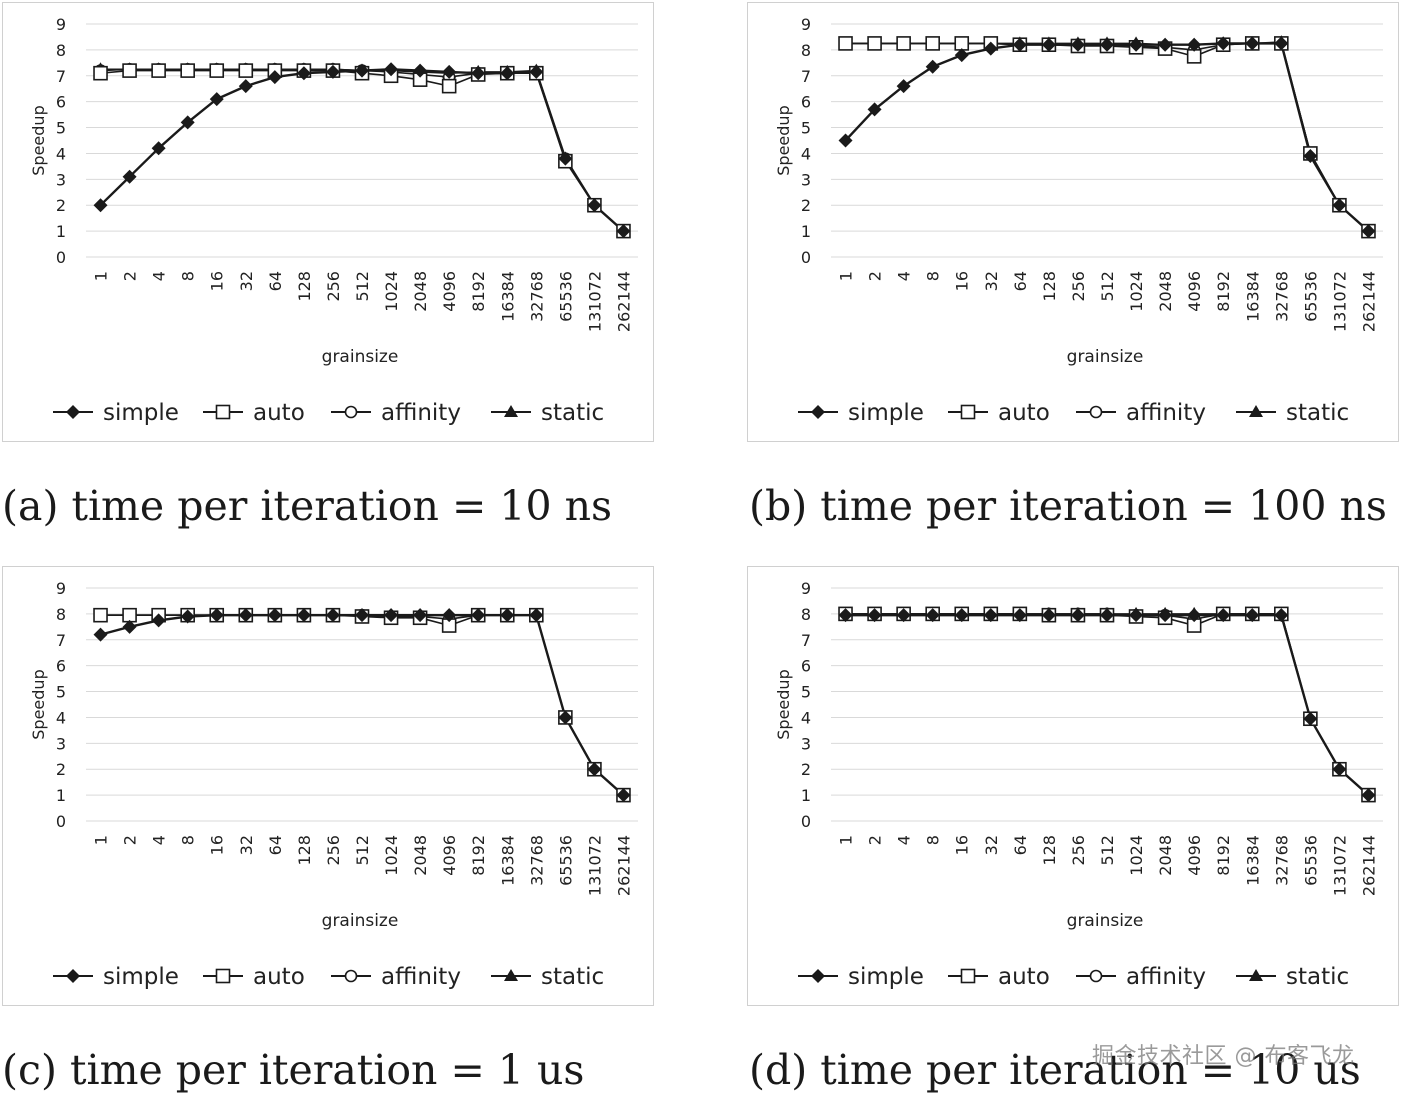 The height and width of the screenshot is (1094, 1405). Describe the element at coordinates (1020, 845) in the screenshot. I see `chart-d-xtick-label: 64` at that location.